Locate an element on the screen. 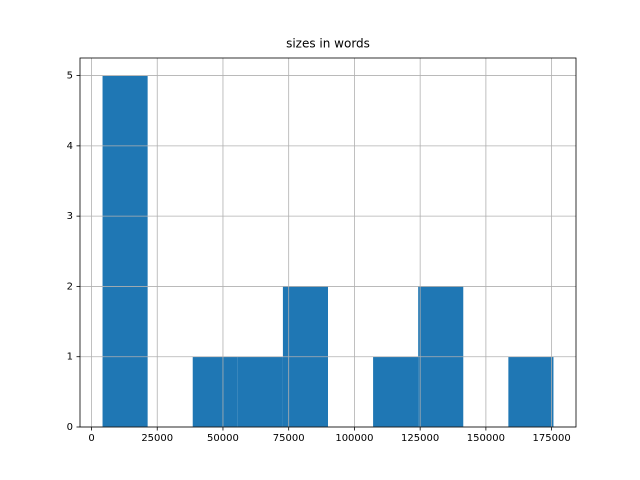 This screenshot has height=480, width=640. x-tick-label: 50000 is located at coordinates (223, 438).